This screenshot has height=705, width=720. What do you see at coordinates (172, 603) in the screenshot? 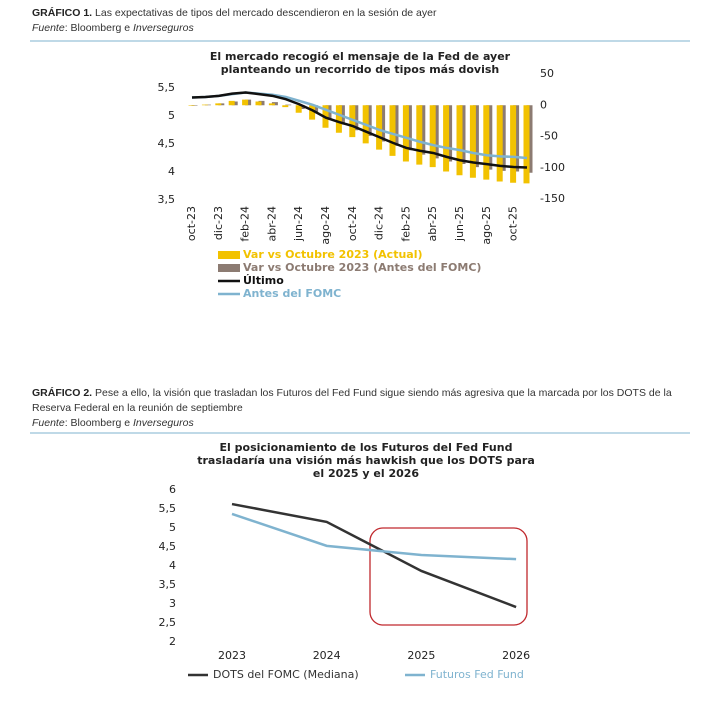
I see `y-tick-label: 3` at bounding box center [172, 603].